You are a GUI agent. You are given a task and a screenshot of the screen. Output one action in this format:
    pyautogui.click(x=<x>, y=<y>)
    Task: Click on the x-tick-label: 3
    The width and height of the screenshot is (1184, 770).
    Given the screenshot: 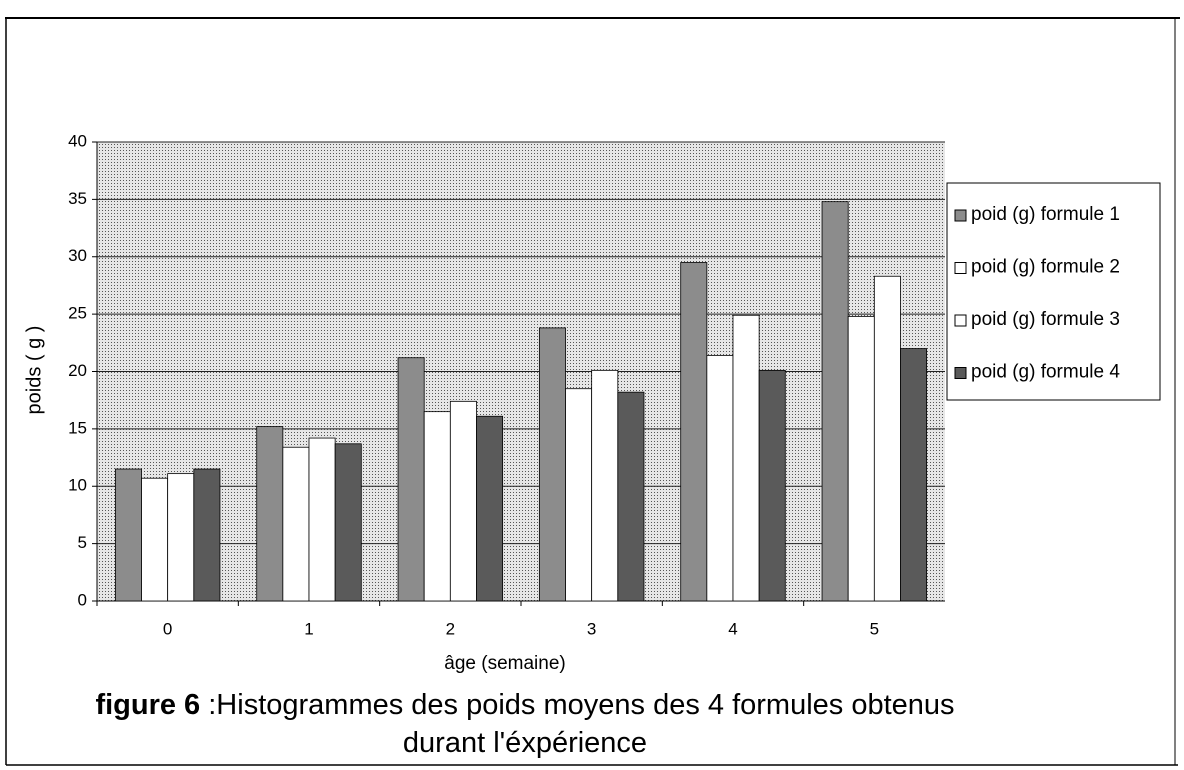 What is the action you would take?
    pyautogui.click(x=591, y=628)
    